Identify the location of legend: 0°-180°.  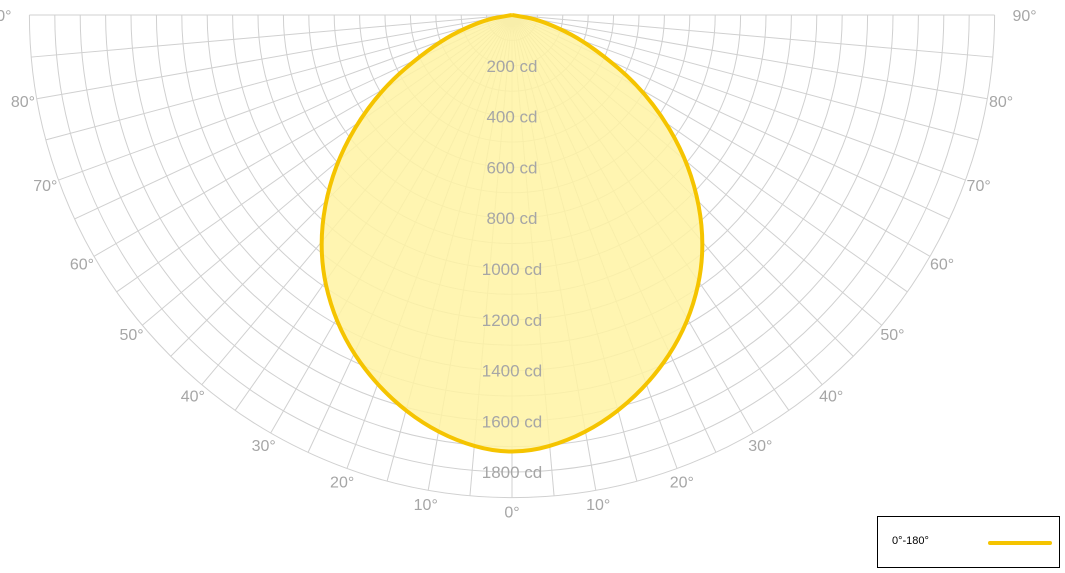
(968, 542).